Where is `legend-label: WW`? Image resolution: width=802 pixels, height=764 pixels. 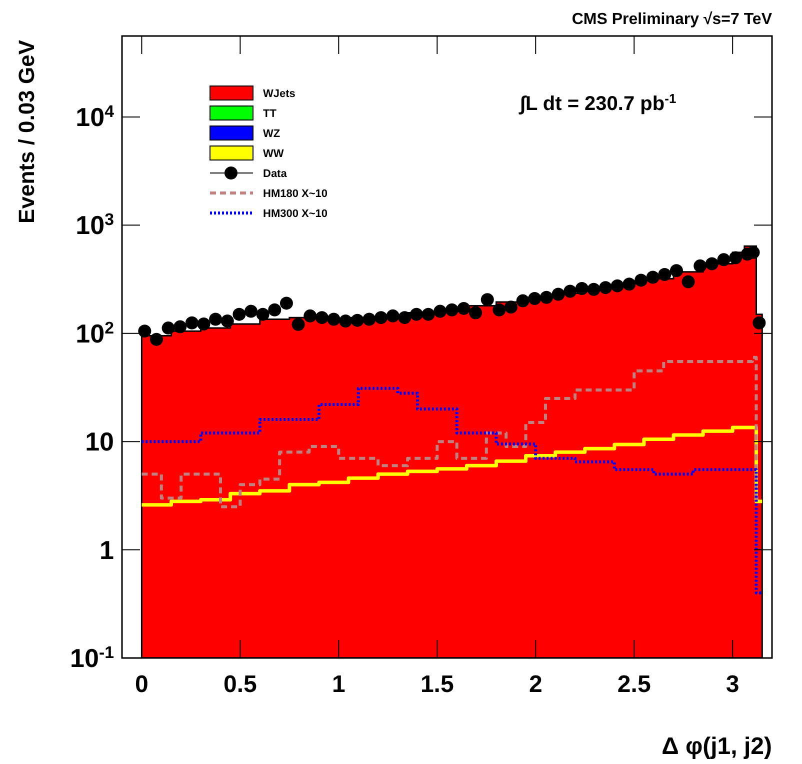 legend-label: WW is located at coordinates (273, 154).